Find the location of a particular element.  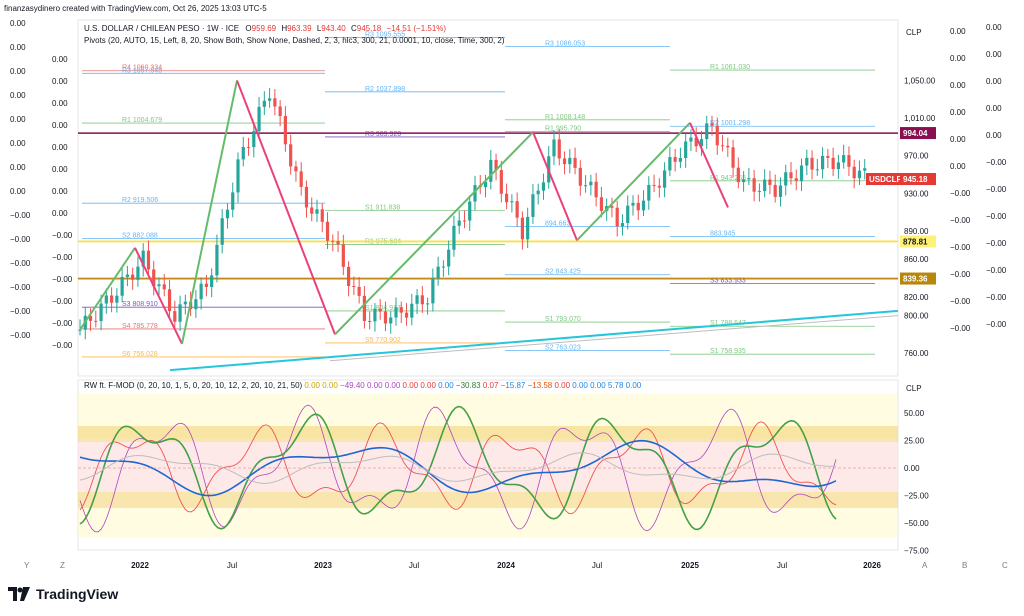

pivot-label: R1 1008.148 is located at coordinates (565, 117).